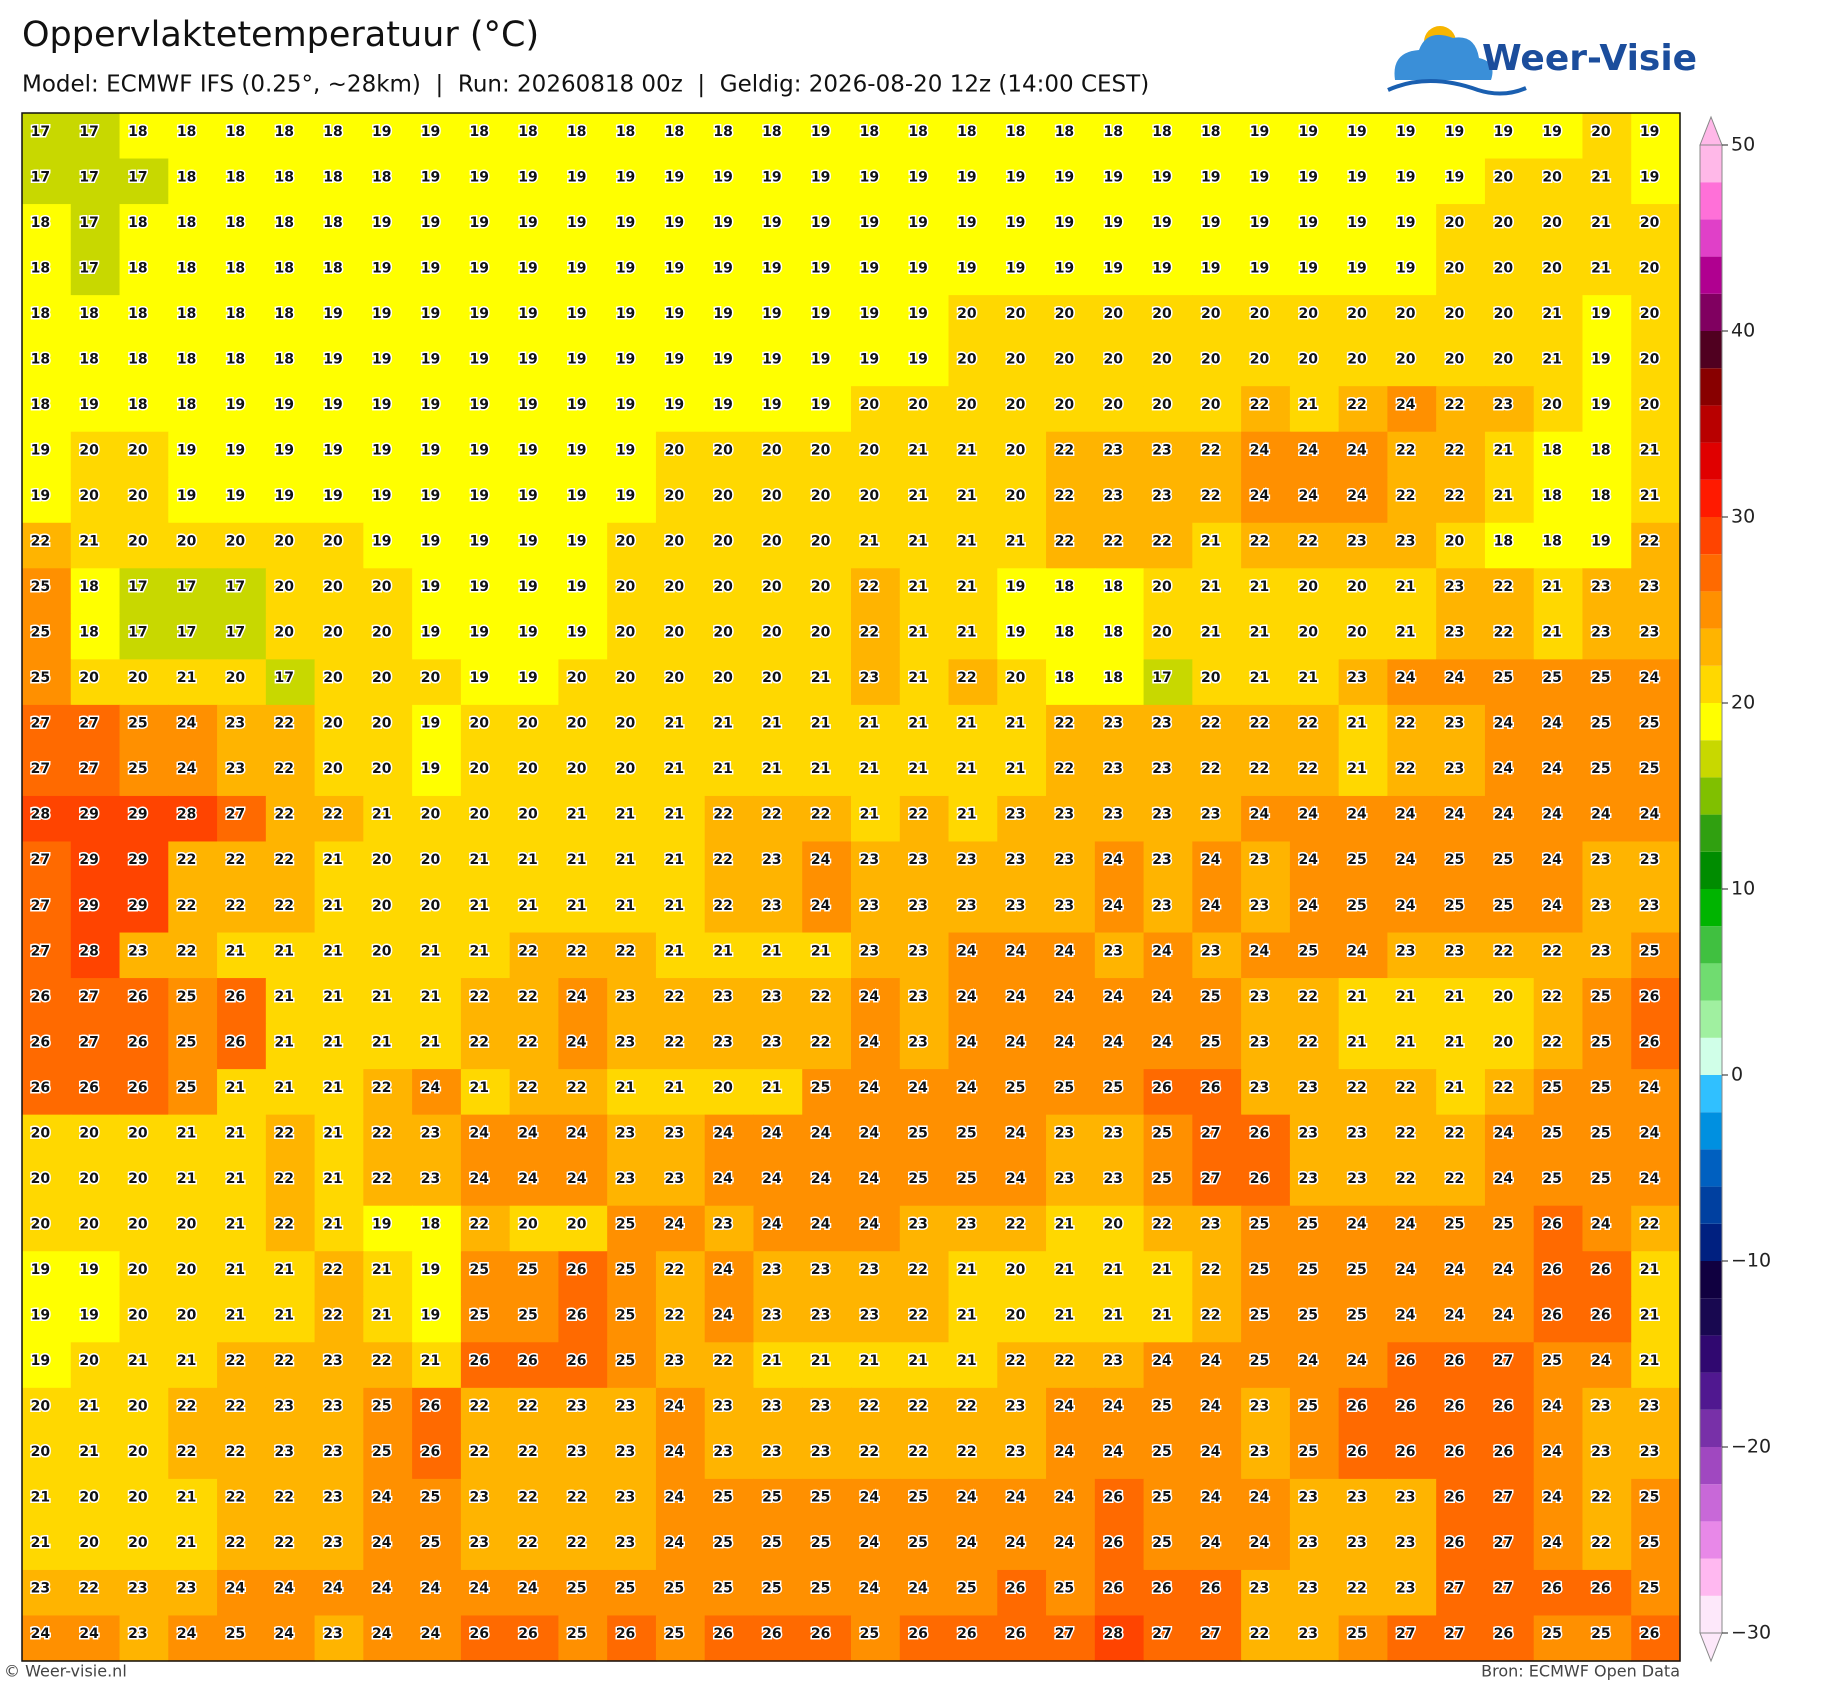 The width and height of the screenshot is (1824, 1685). What do you see at coordinates (1551, 1224) in the screenshot?
I see `temperature-value: 26` at bounding box center [1551, 1224].